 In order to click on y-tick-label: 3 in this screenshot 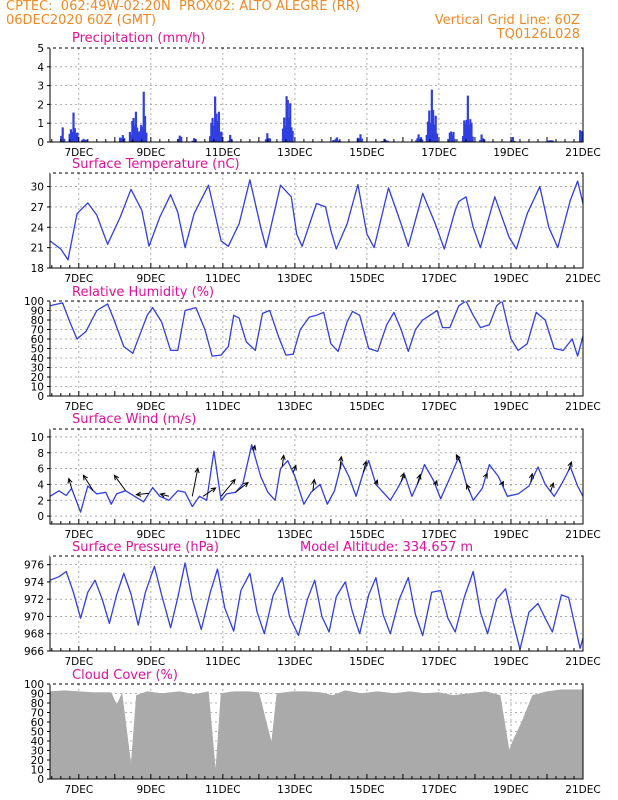, I will do `click(40, 87)`.